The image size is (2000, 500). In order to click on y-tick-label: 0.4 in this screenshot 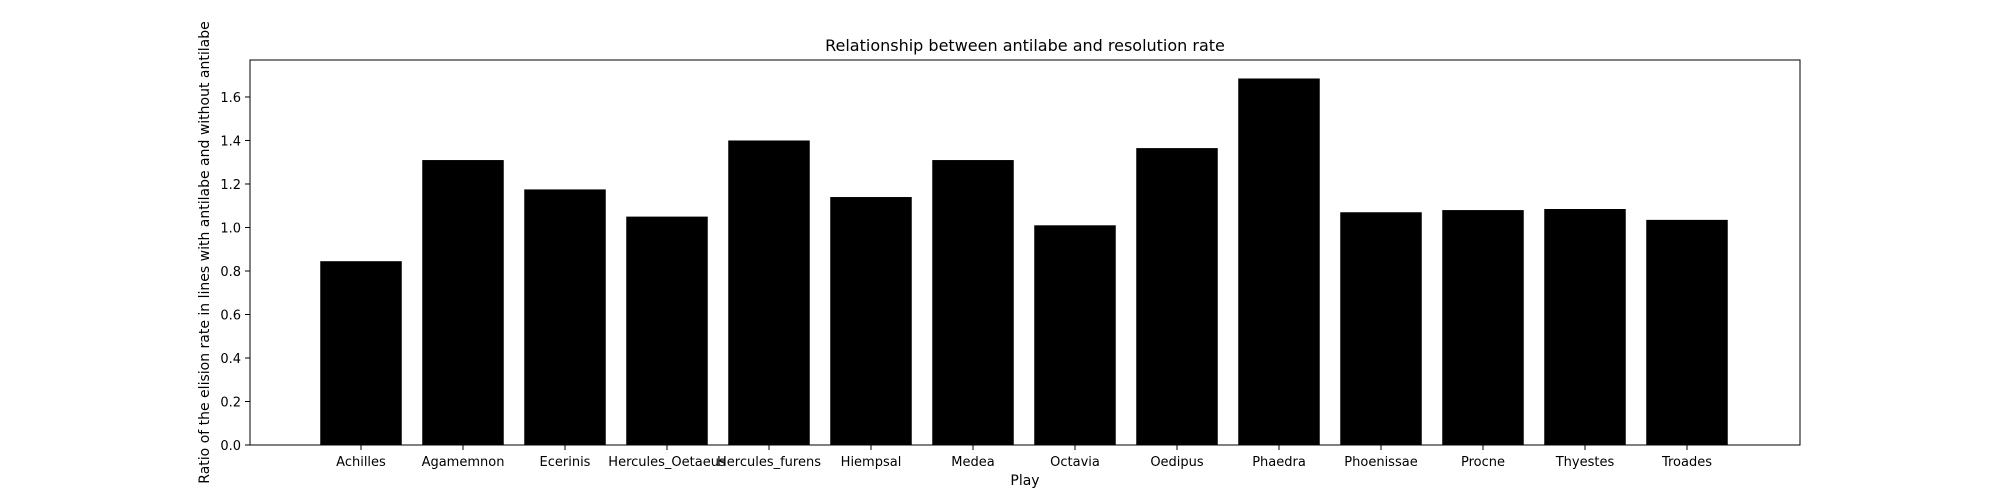, I will do `click(230, 359)`.